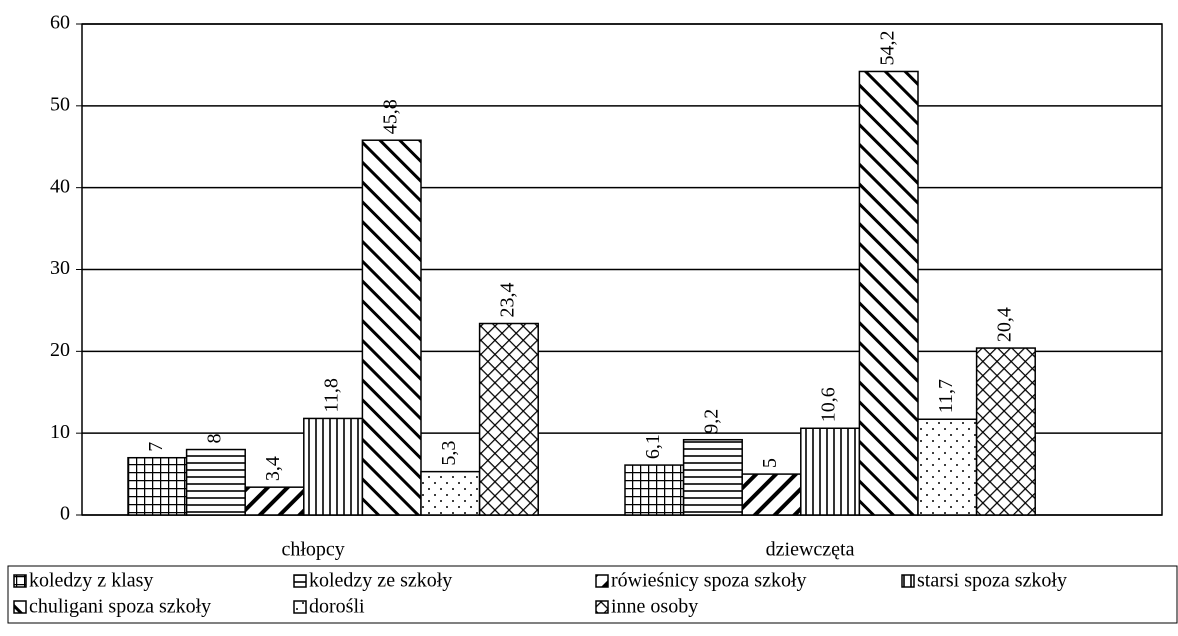 The width and height of the screenshot is (1178, 636). Describe the element at coordinates (654, 607) in the screenshot. I see `legend-label: inne osoby` at that location.